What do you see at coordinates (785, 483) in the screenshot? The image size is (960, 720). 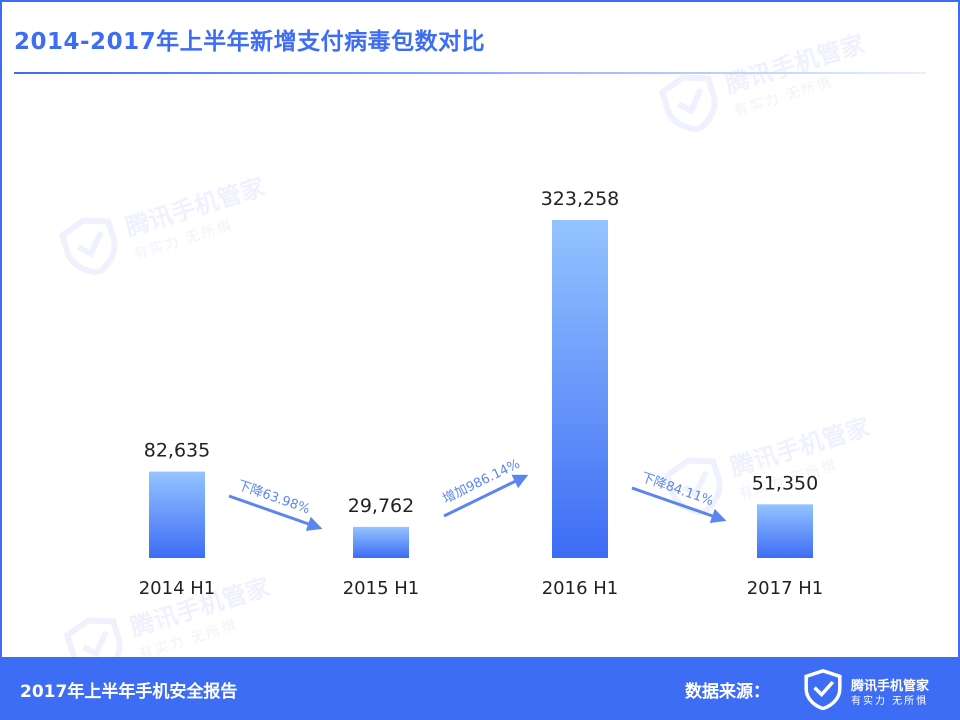 I see `bar-value-label: 51,350` at bounding box center [785, 483].